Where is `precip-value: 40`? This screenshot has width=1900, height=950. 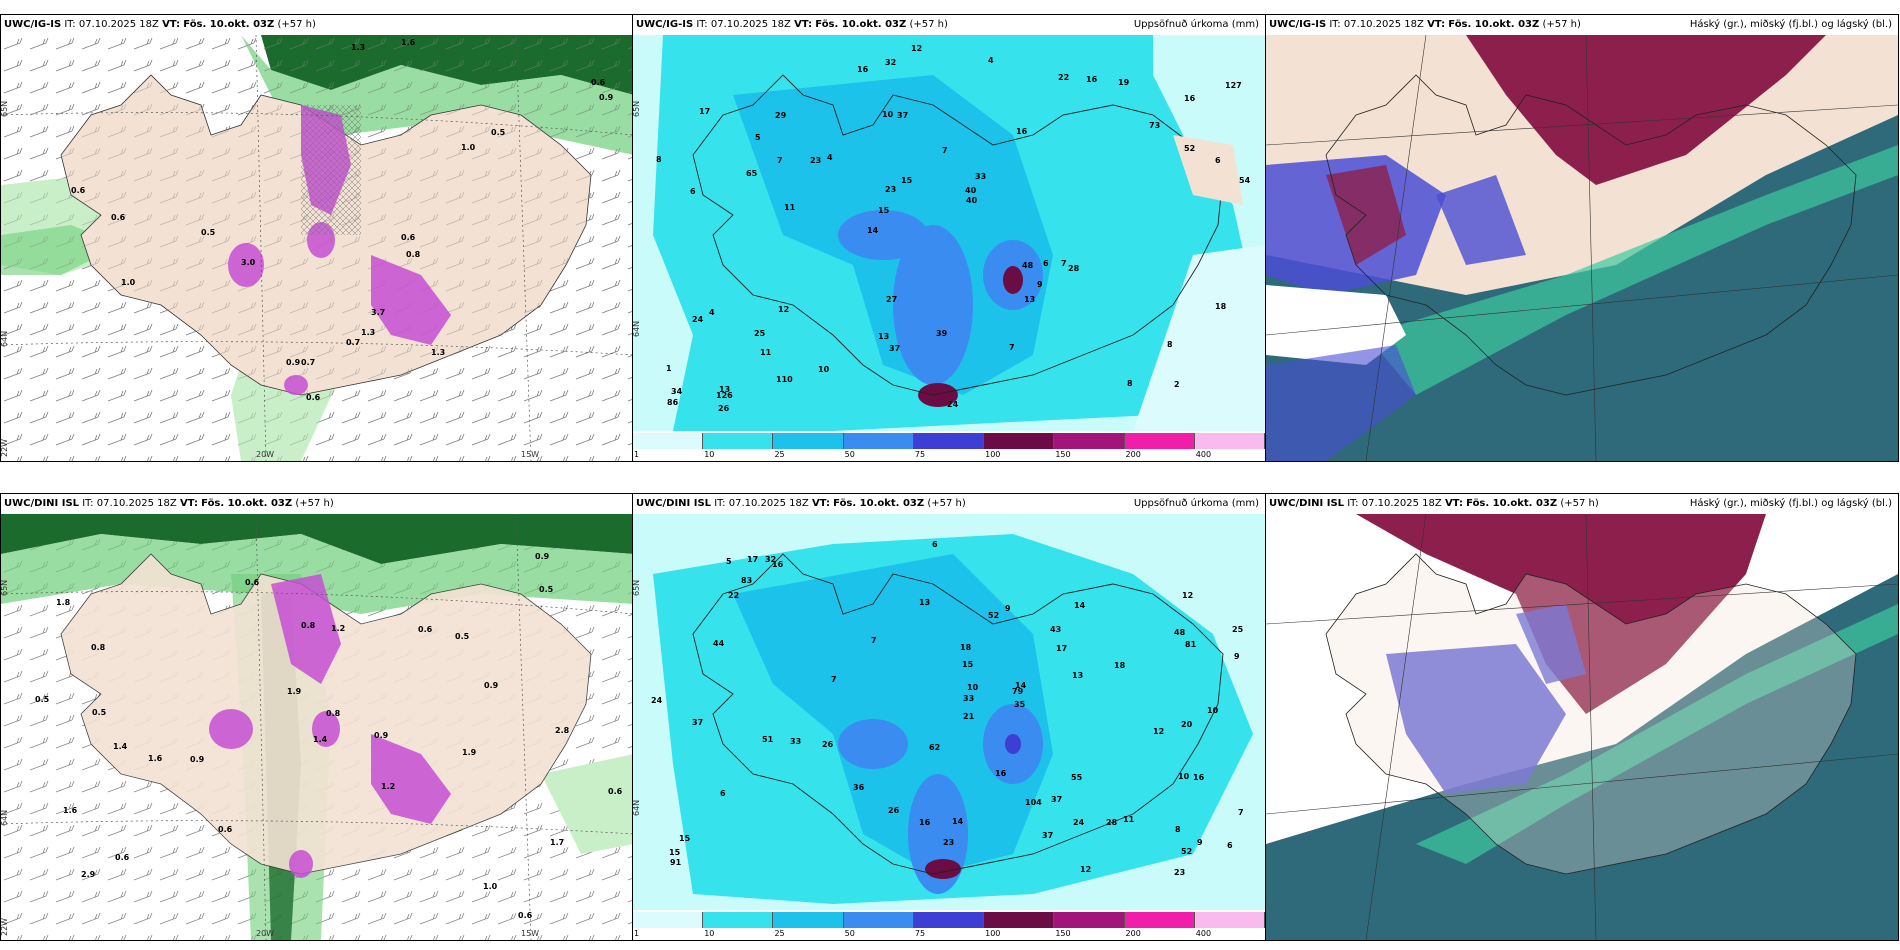
precip-value: 40 is located at coordinates (971, 190).